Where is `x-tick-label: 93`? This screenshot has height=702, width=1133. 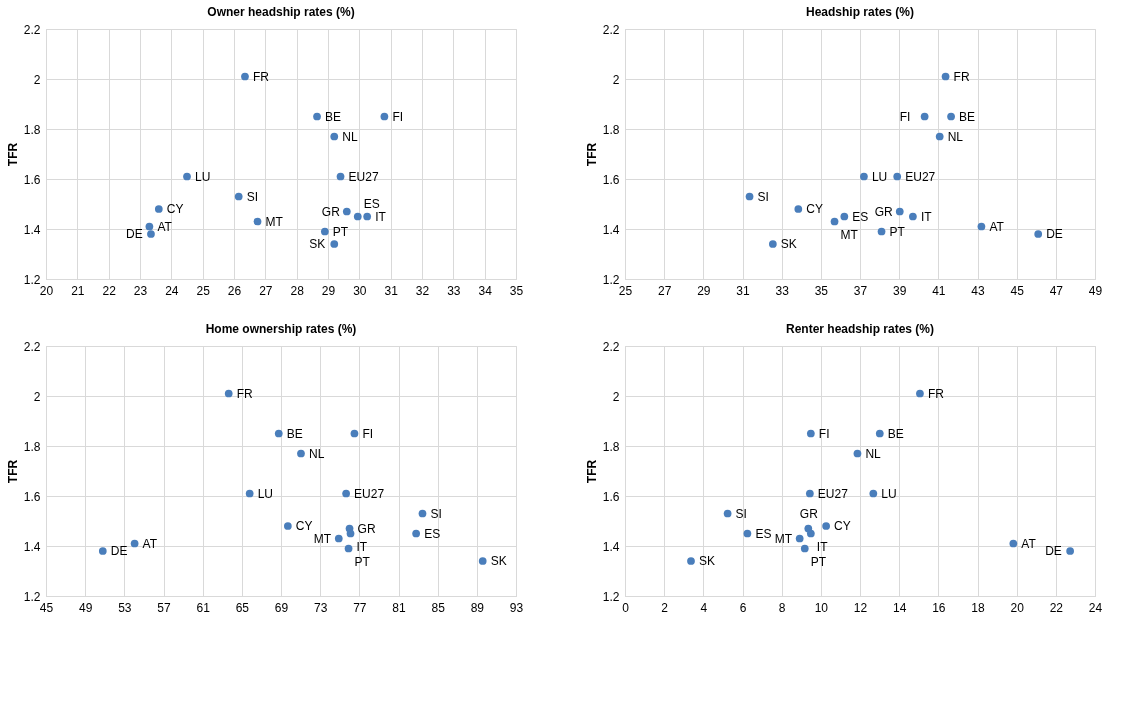
x-tick-label: 93 is located at coordinates (516, 607).